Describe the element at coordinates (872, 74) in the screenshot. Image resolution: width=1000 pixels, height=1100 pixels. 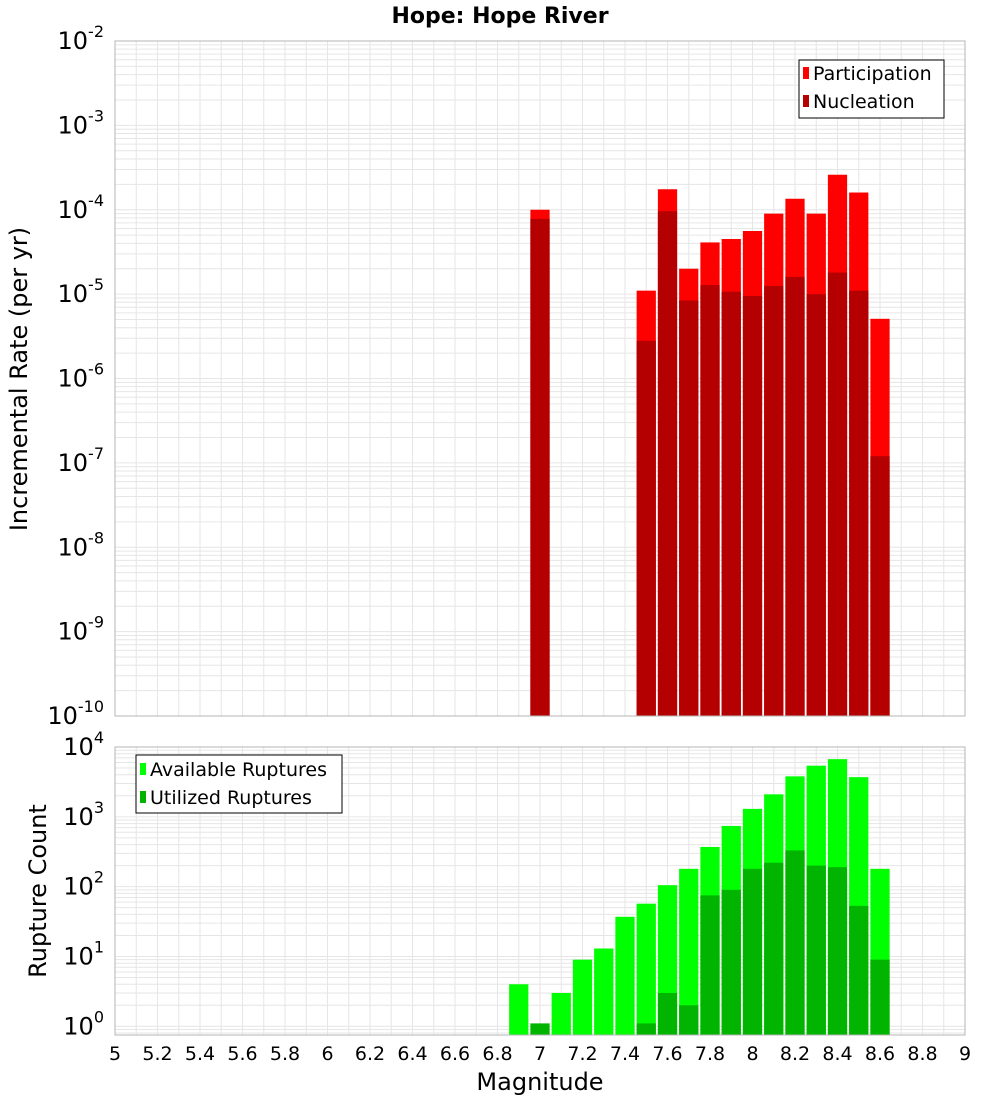
I see `participation-legend-label: Participation` at that location.